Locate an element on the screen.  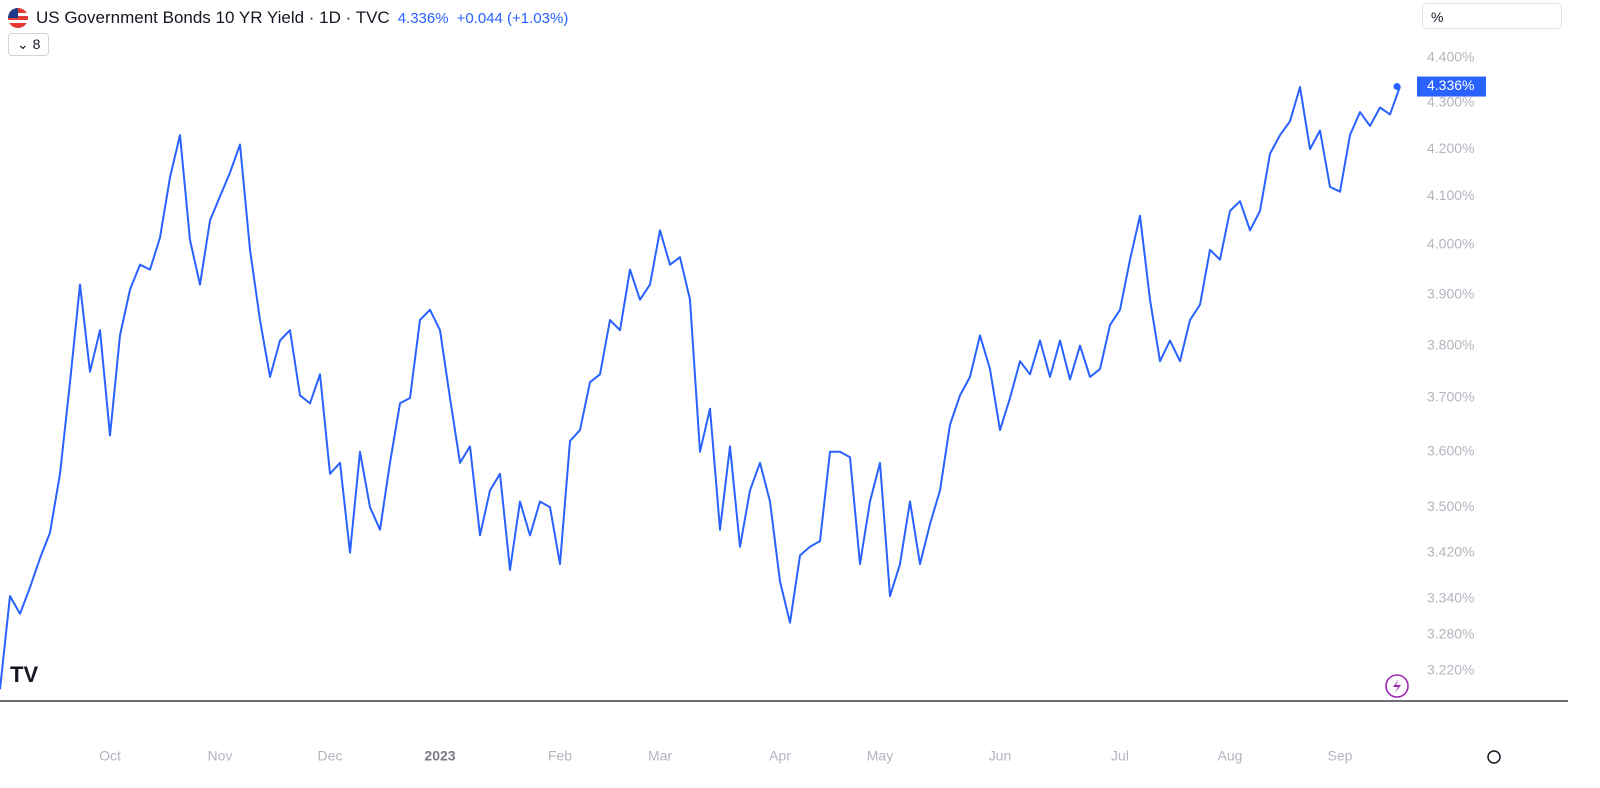
x-tick-label: Mar is located at coordinates (660, 756).